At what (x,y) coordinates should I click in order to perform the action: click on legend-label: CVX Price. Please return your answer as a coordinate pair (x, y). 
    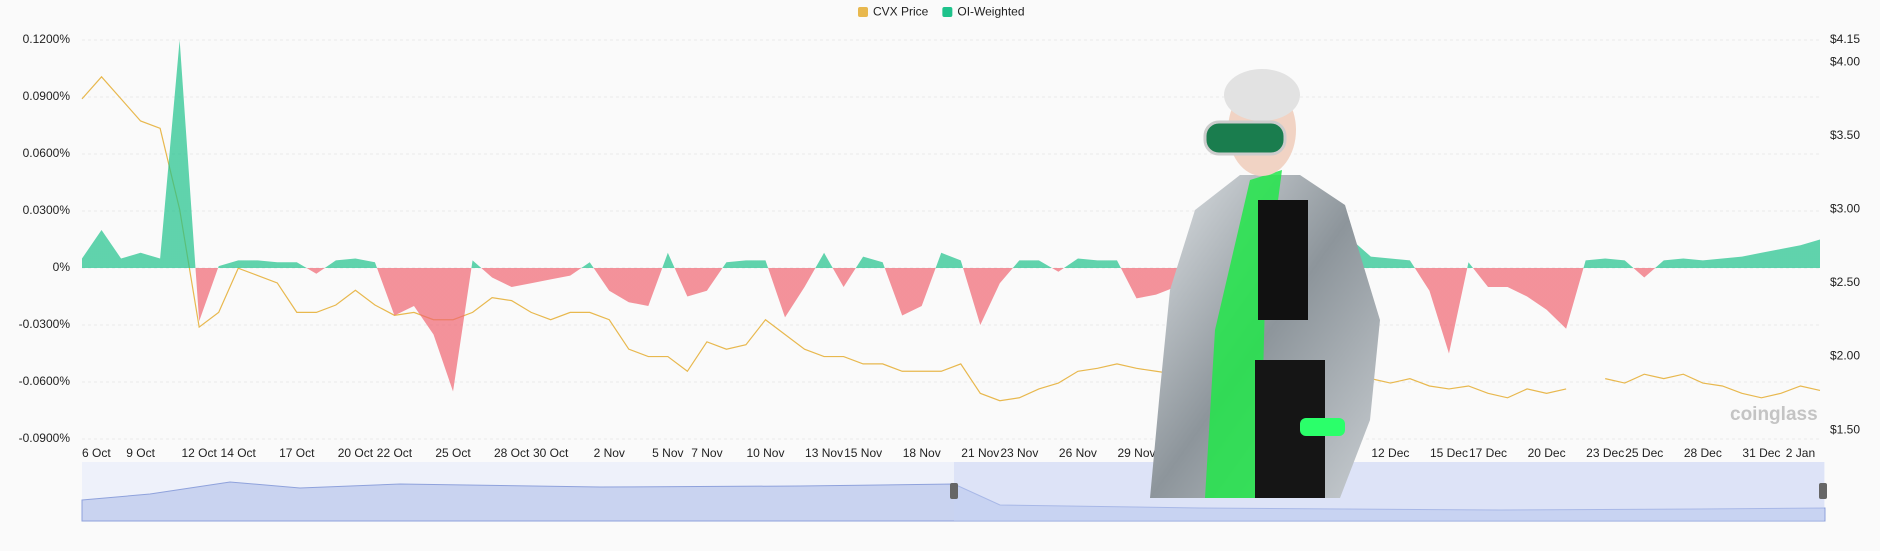
    Looking at the image, I should click on (901, 12).